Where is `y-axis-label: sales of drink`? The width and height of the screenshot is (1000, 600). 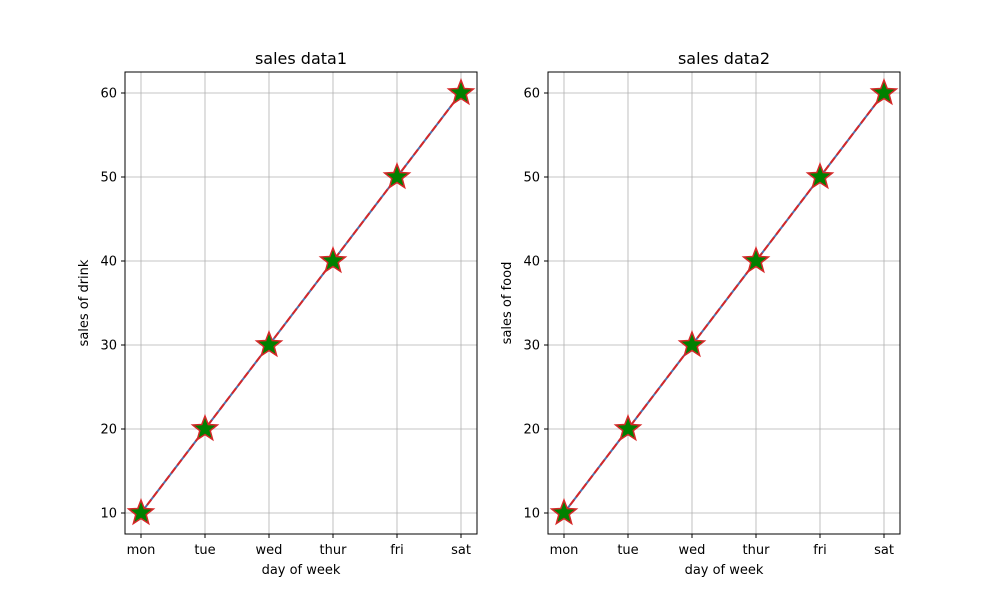 y-axis-label: sales of drink is located at coordinates (84, 302).